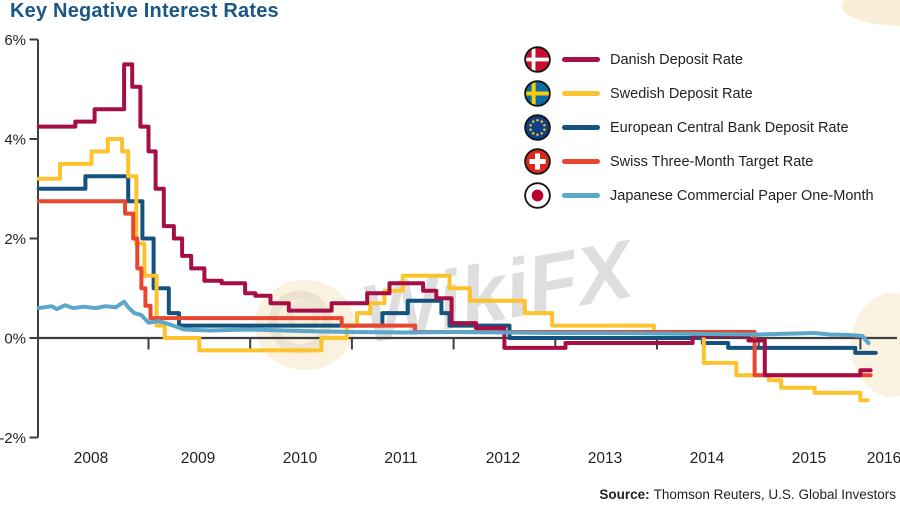  What do you see at coordinates (503, 458) in the screenshot?
I see `x-axis-label: 2012` at bounding box center [503, 458].